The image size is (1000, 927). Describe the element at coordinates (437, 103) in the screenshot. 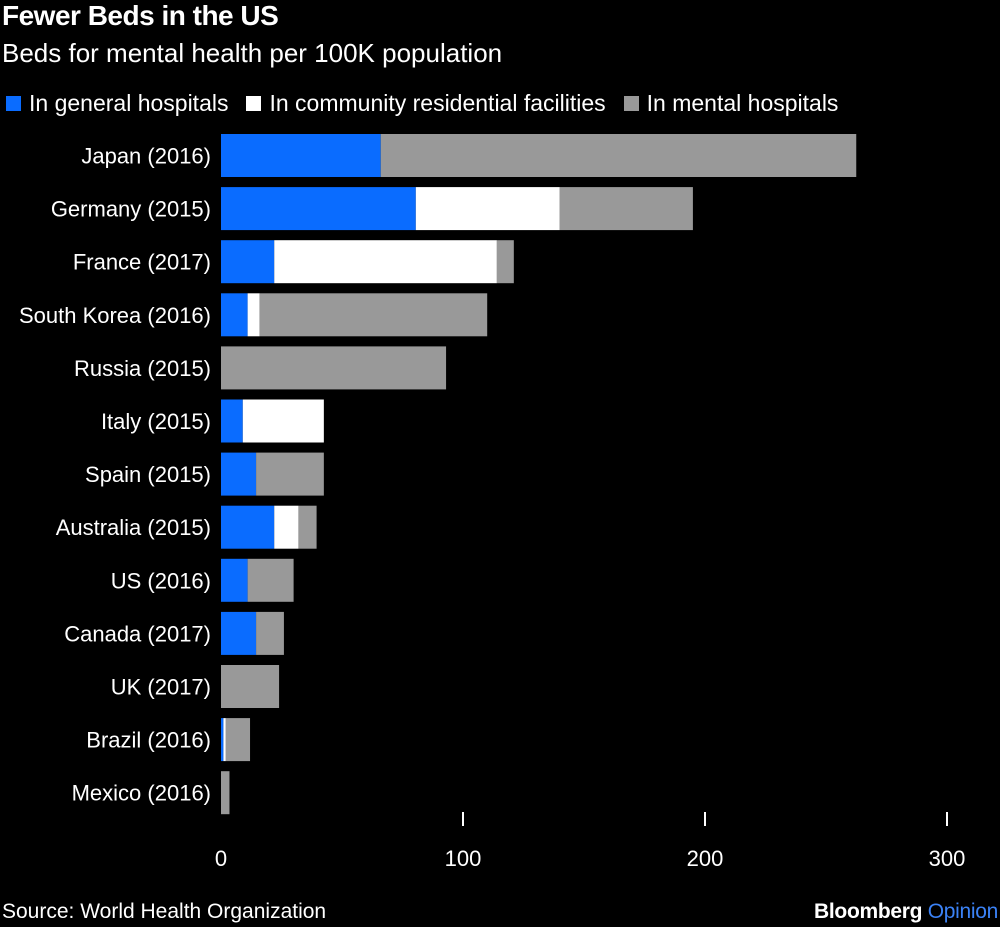

I see `legend-label-community-facilities: In community residential facilities` at that location.